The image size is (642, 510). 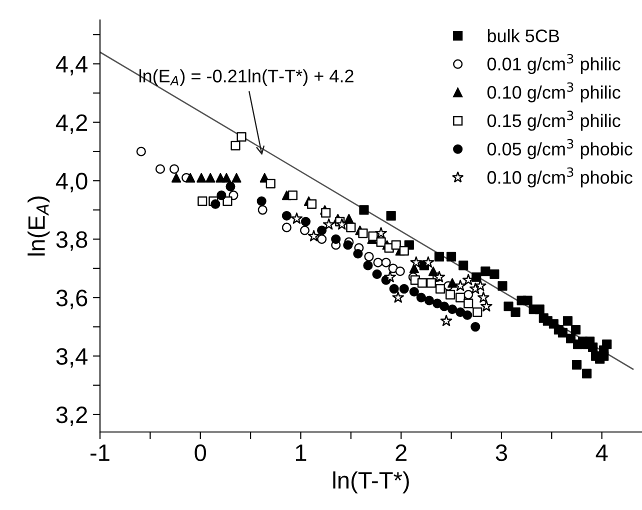 I want to click on annotation: ln(E$_{A}$) = -0.21ln(T-T*) + 4.2, so click(x=246, y=77).